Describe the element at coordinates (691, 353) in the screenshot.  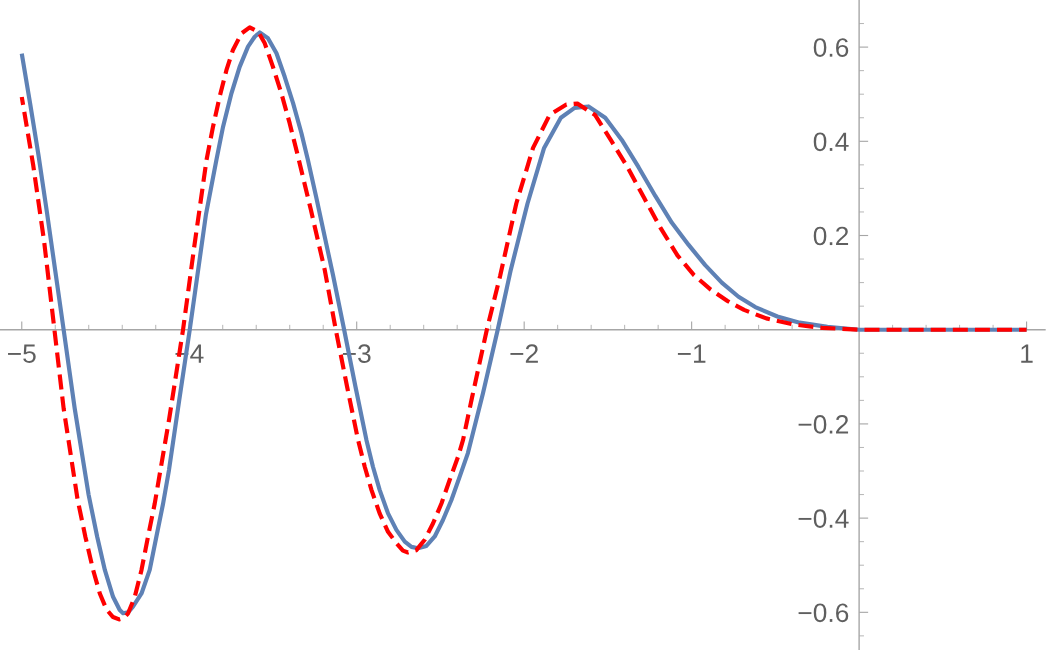
I see `x-tick-label: −1` at that location.